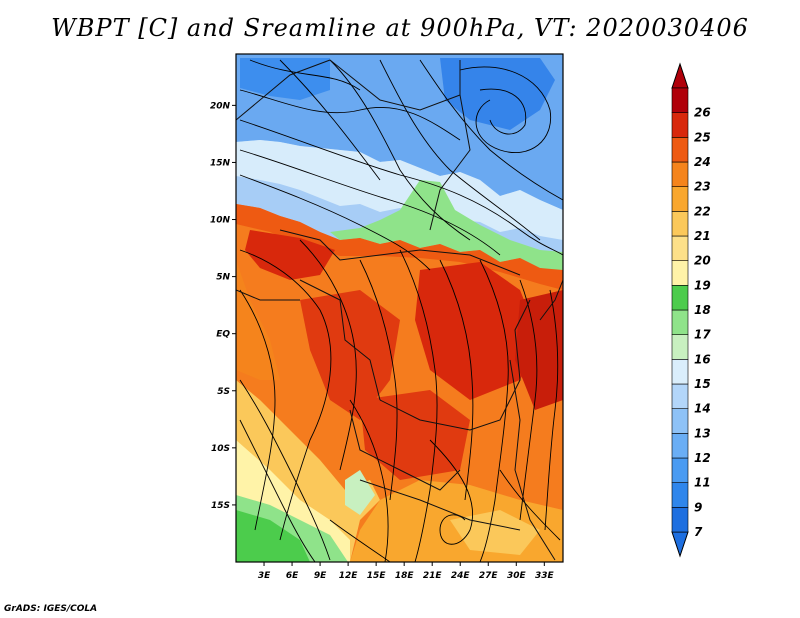 This screenshot has width=800, height=618. What do you see at coordinates (461, 576) in the screenshot?
I see `lon-tick-label: 24E` at bounding box center [461, 576].